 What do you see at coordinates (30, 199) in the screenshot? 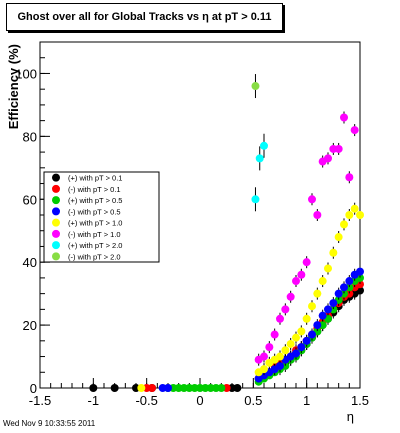
I see `y-tick-label: 60` at bounding box center [30, 199].